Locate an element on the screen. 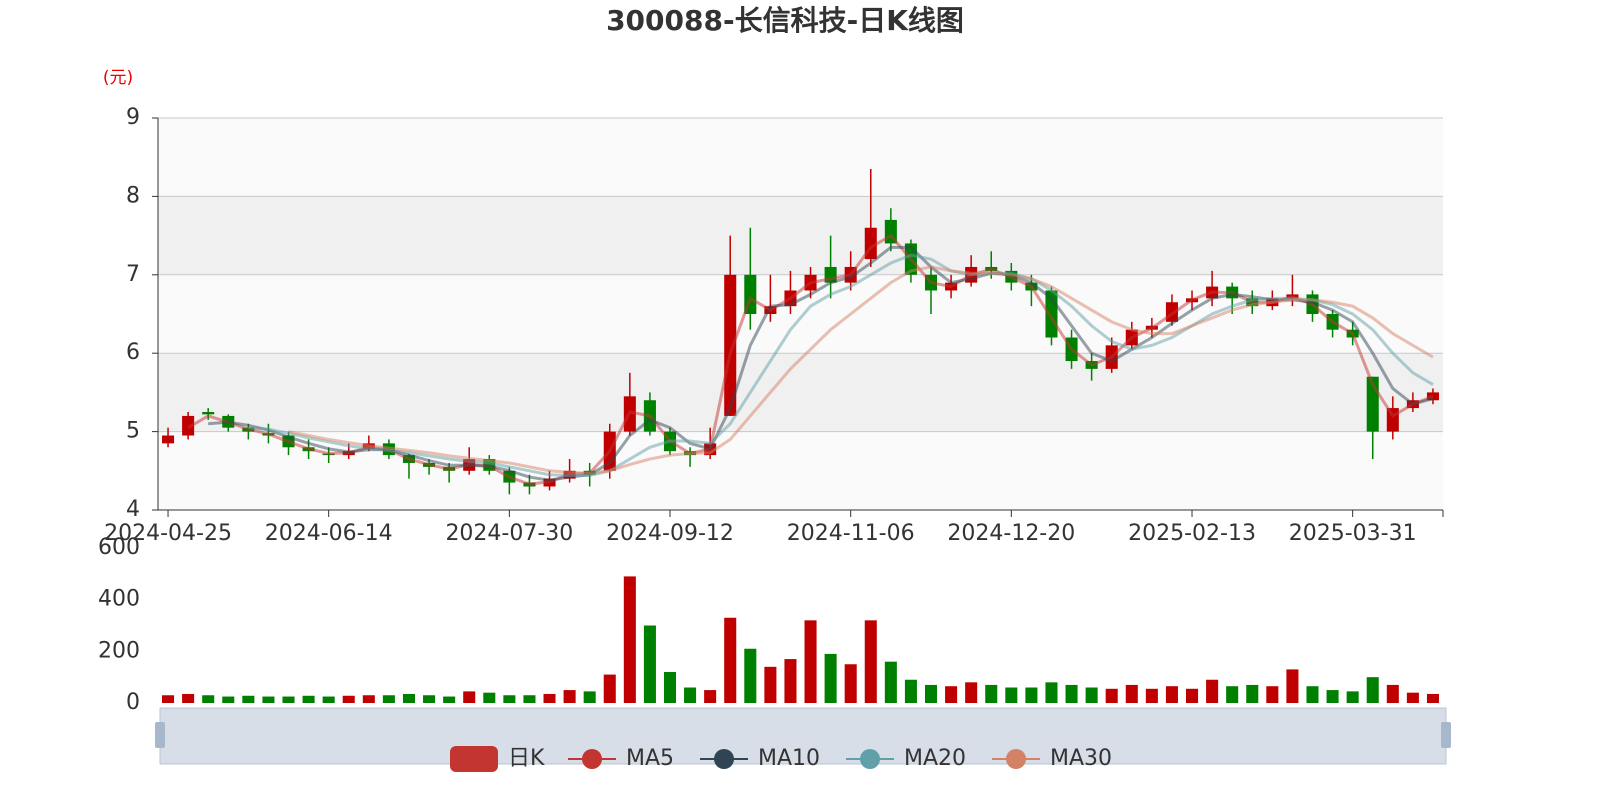 The width and height of the screenshot is (1600, 804). legend-item: 日K is located at coordinates (497, 759).